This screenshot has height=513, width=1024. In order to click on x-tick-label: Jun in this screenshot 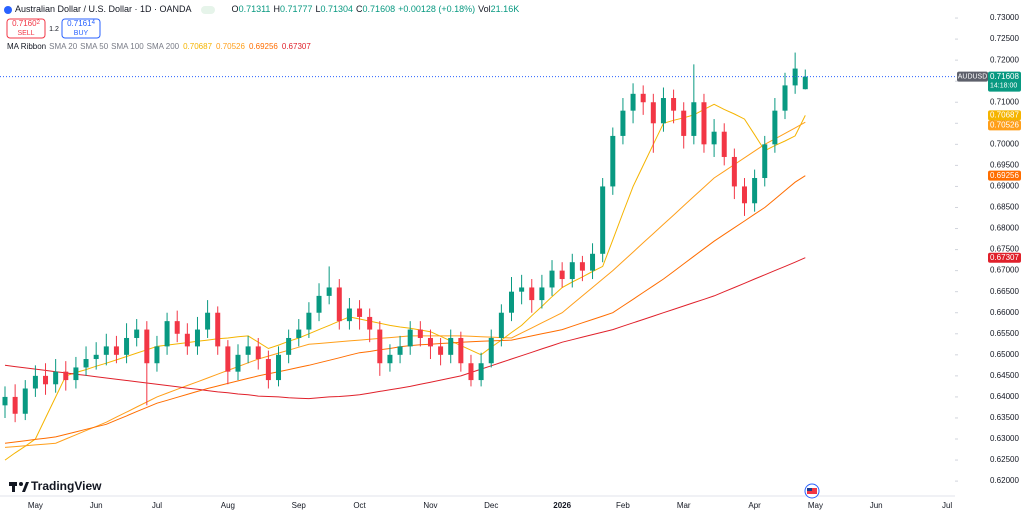, I will do `click(96, 505)`.